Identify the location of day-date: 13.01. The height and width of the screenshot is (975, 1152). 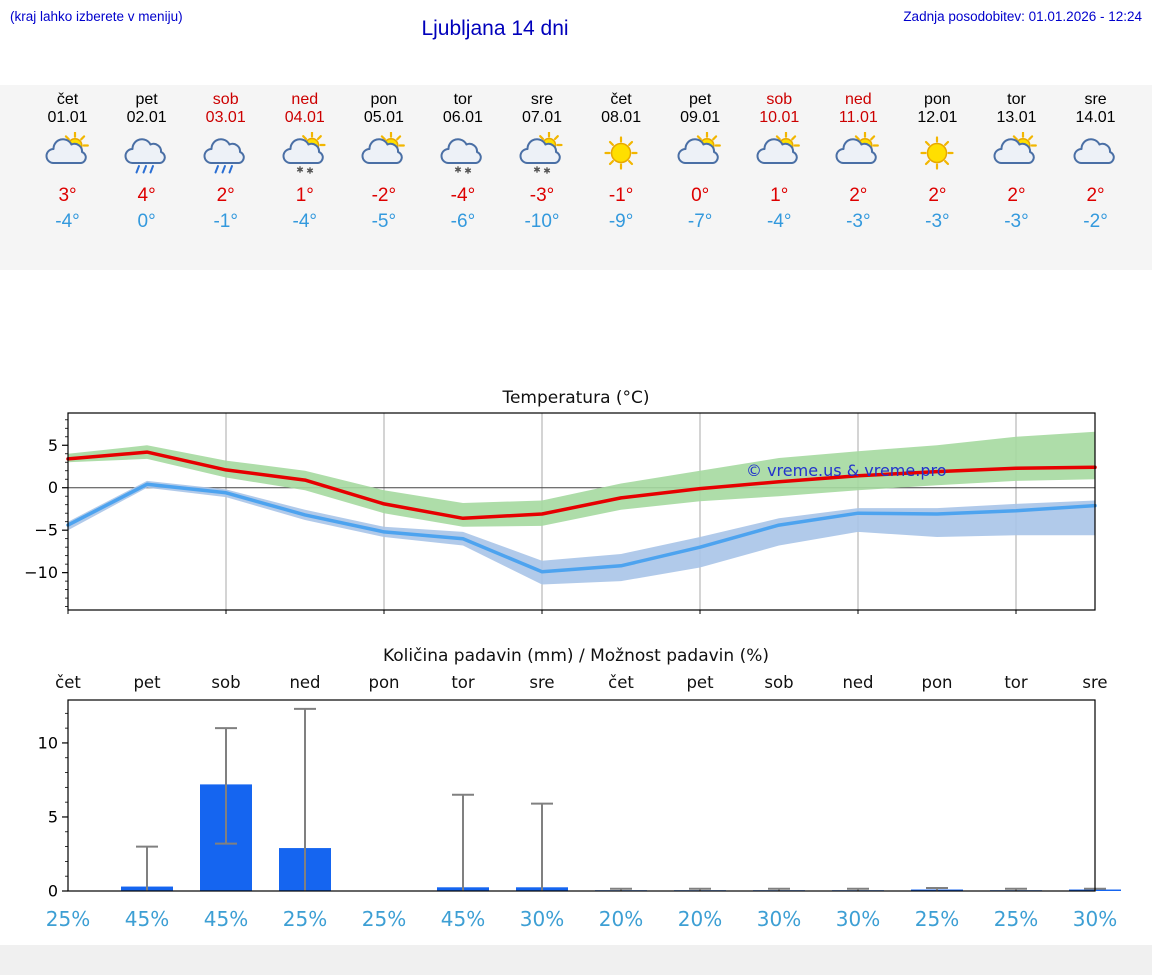
(1016, 117).